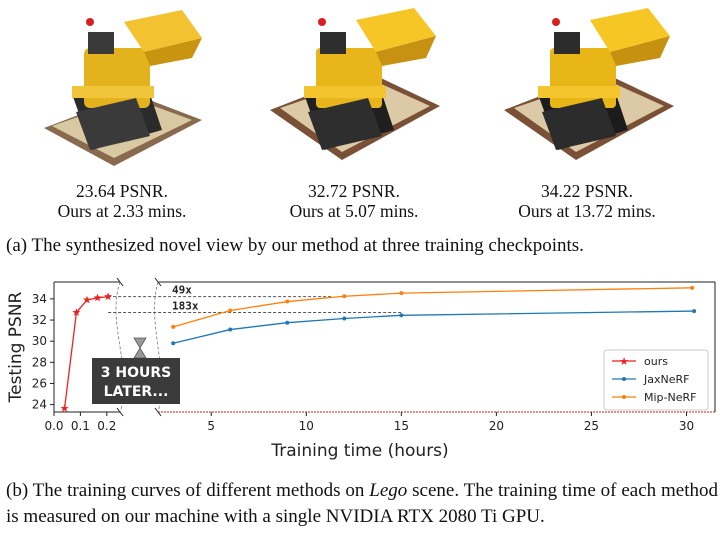 Image resolution: width=723 pixels, height=558 pixels. What do you see at coordinates (16, 347) in the screenshot?
I see `y-axis-label: Testing PSNR` at bounding box center [16, 347].